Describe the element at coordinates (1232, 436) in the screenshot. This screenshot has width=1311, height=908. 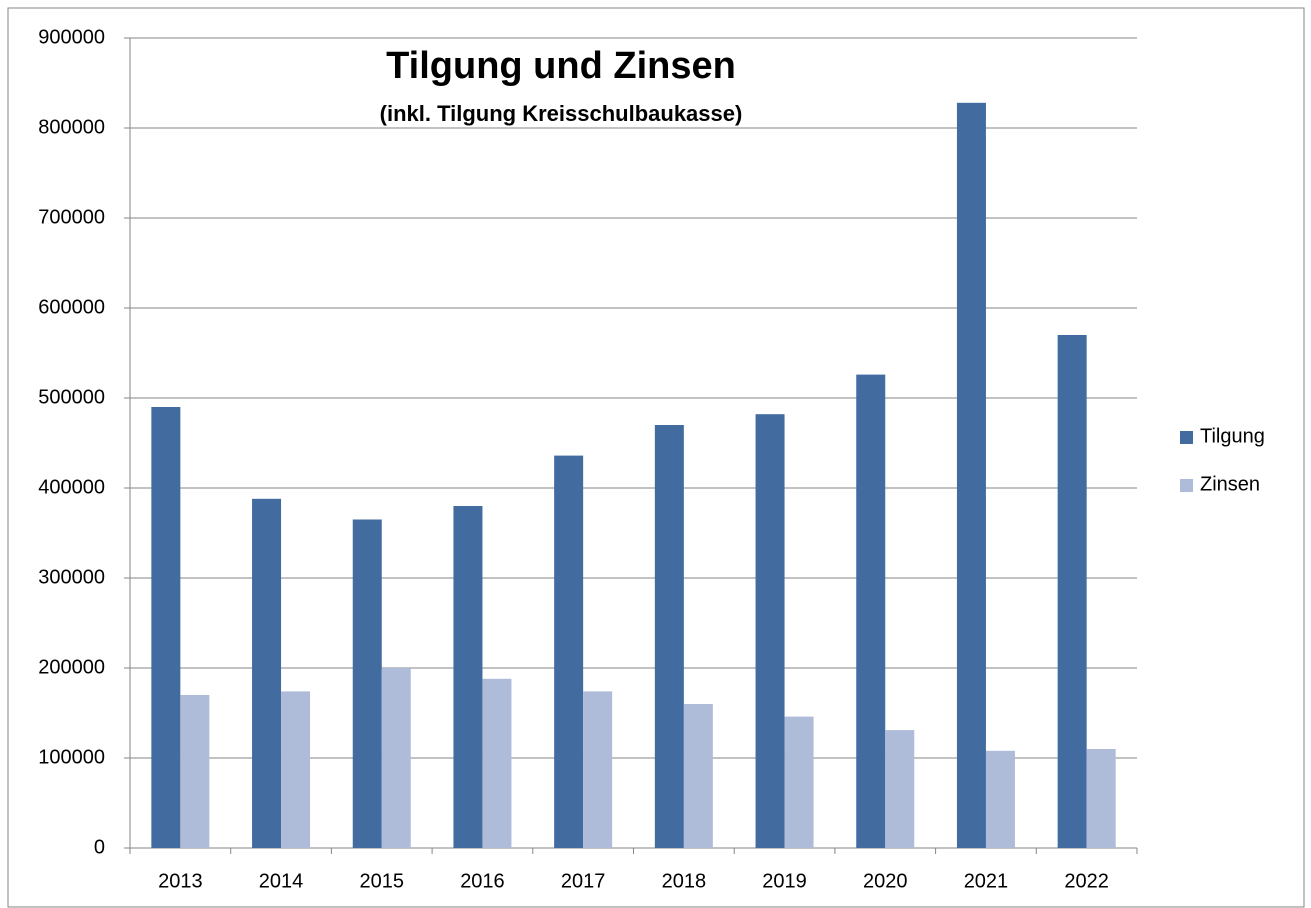
I see `legend-label: Tilgung` at that location.